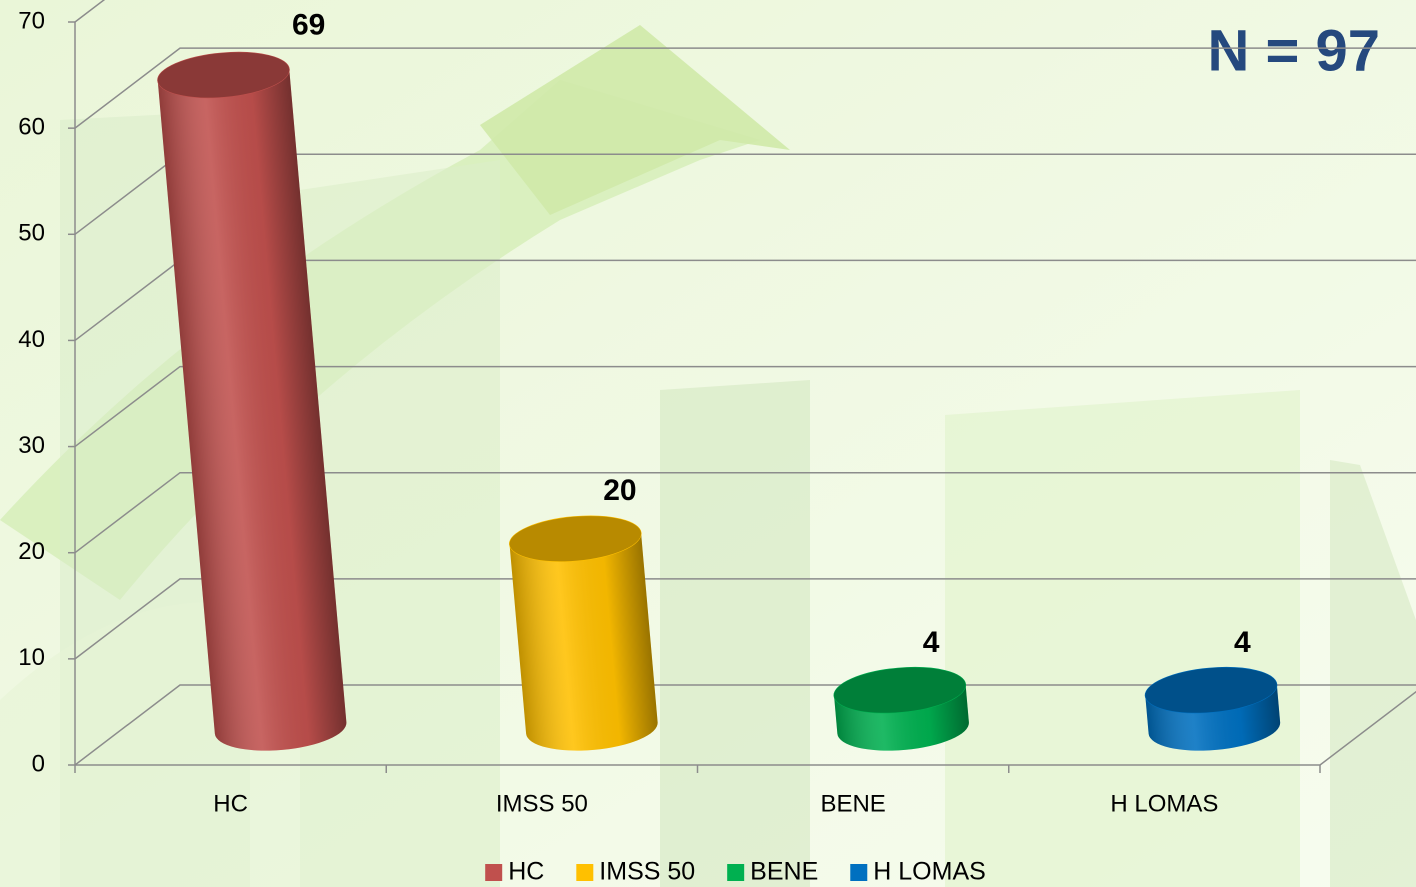  I want to click on legend-label: H LOMAS, so click(929, 872).